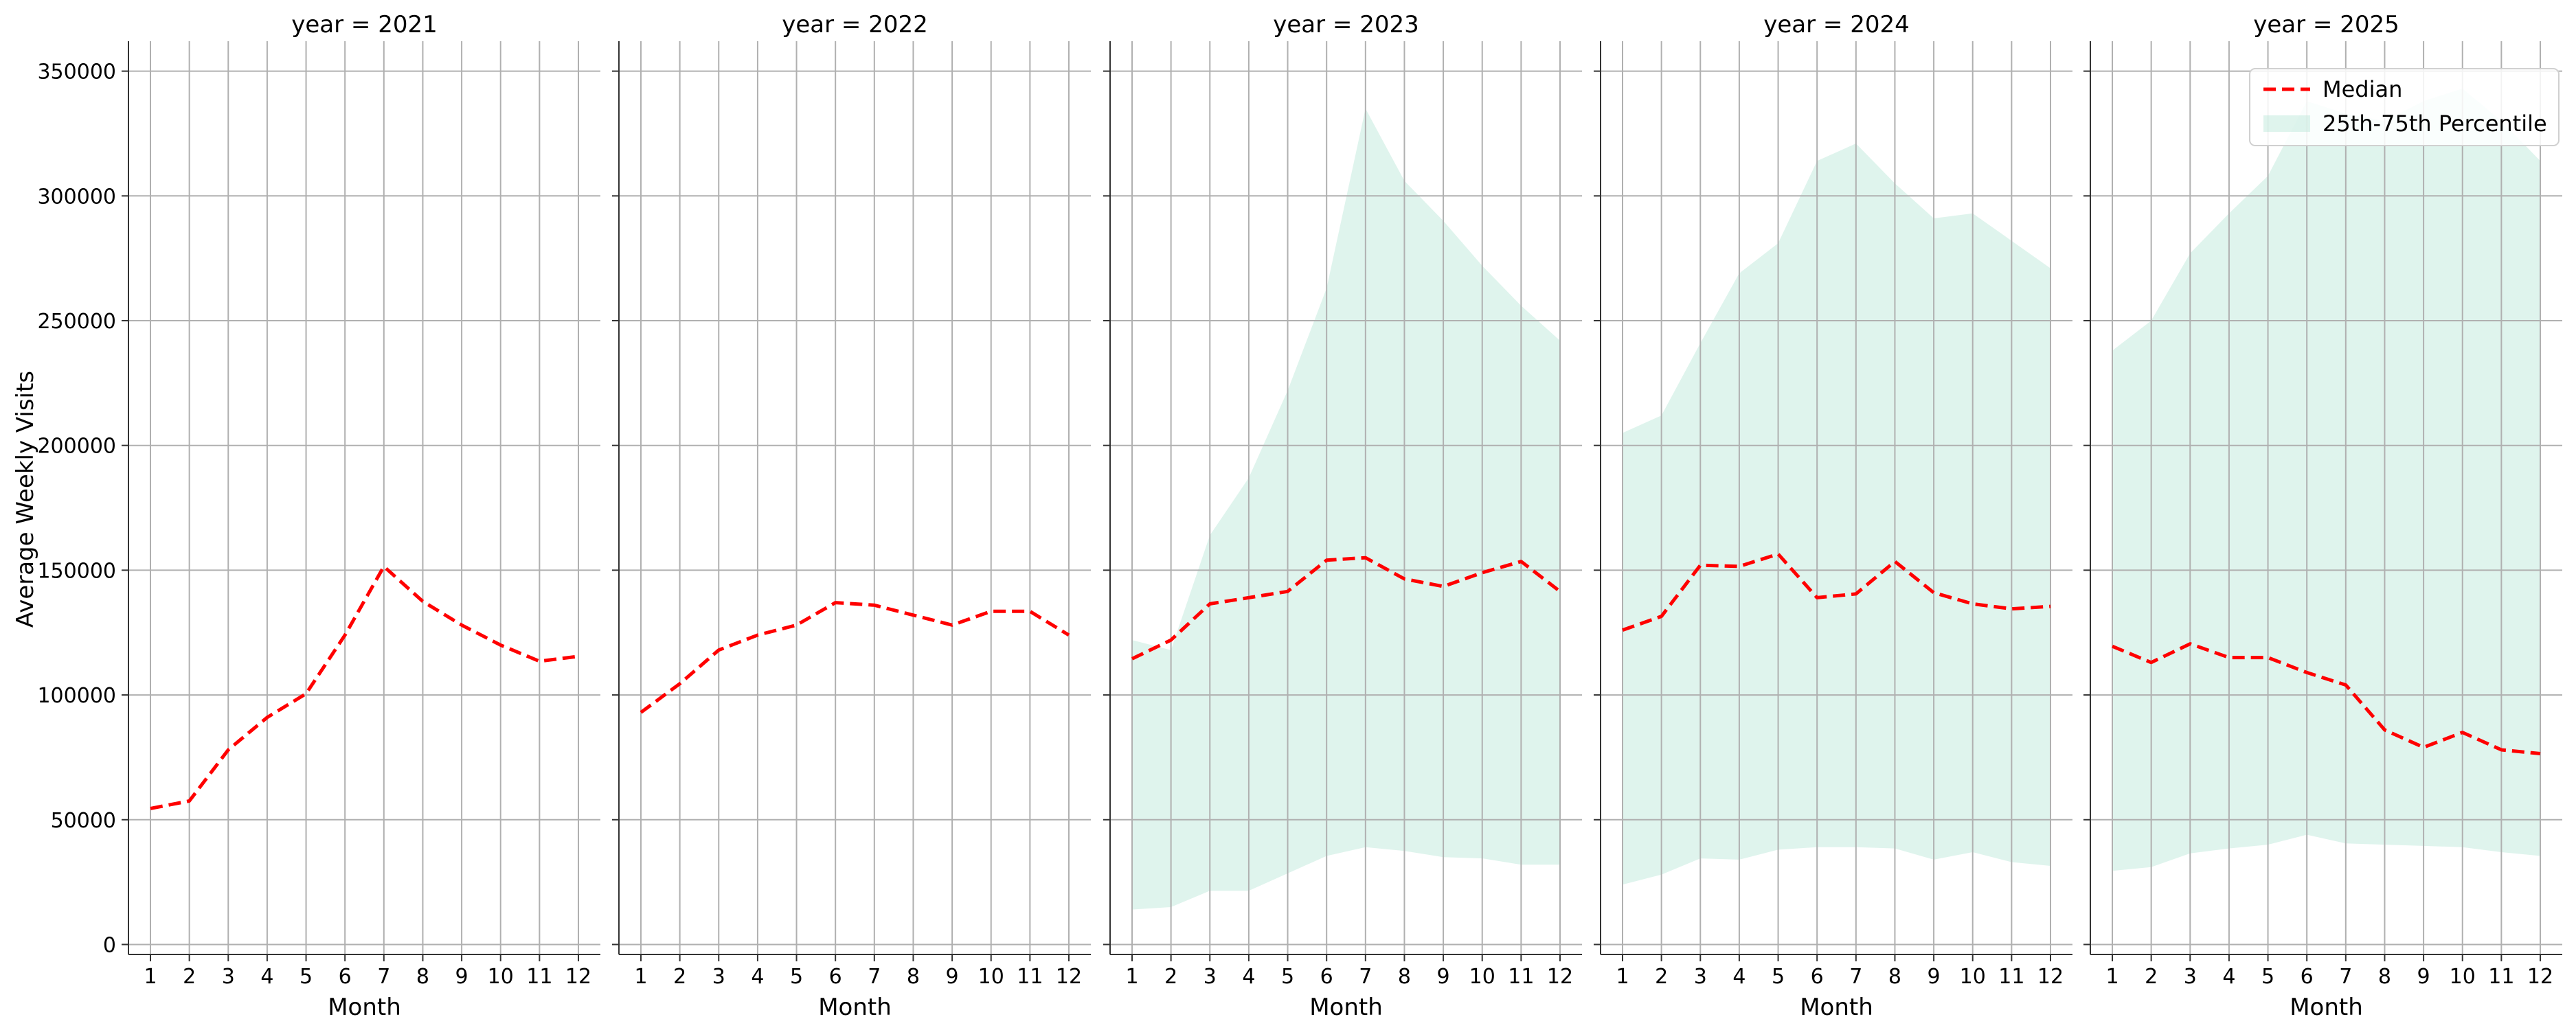  What do you see at coordinates (364, 24) in the screenshot?
I see `panel-title: year = 2021` at bounding box center [364, 24].